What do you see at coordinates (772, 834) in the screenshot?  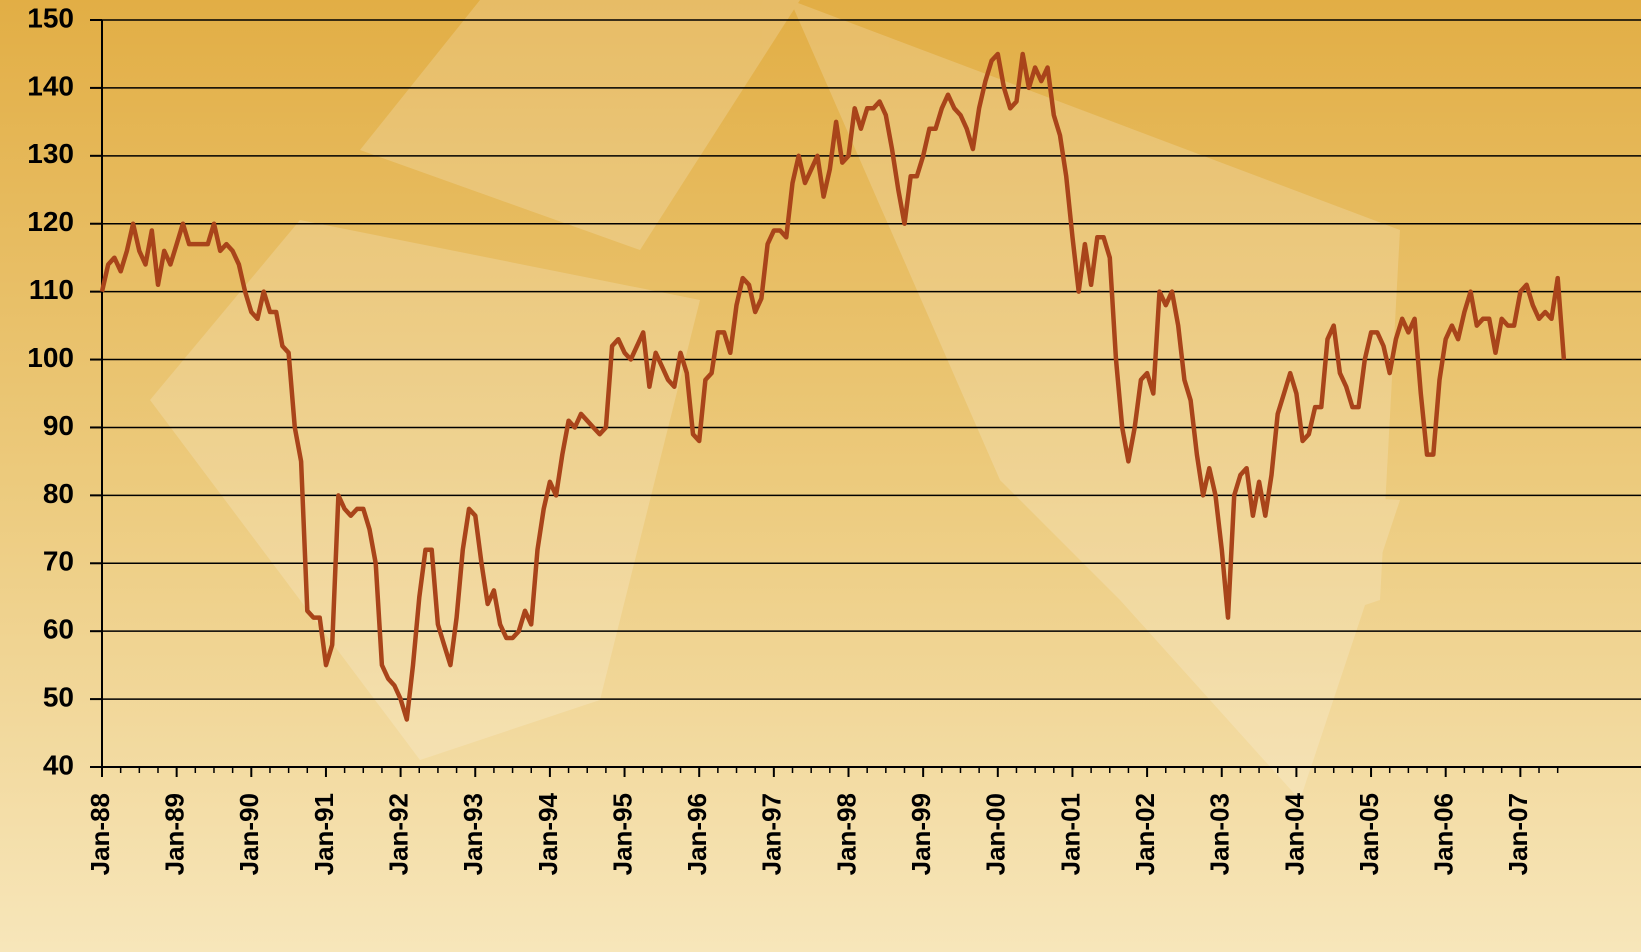 I see `x-tick-label: Jan-97` at bounding box center [772, 834].